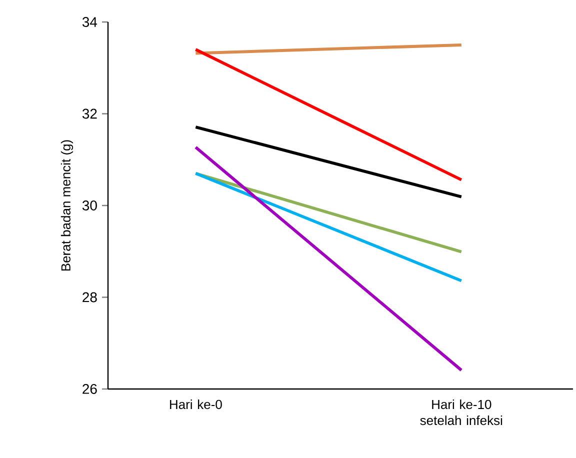  Describe the element at coordinates (461, 413) in the screenshot. I see `x-tick-label: Hari ke-10 setelah infeksi` at that location.